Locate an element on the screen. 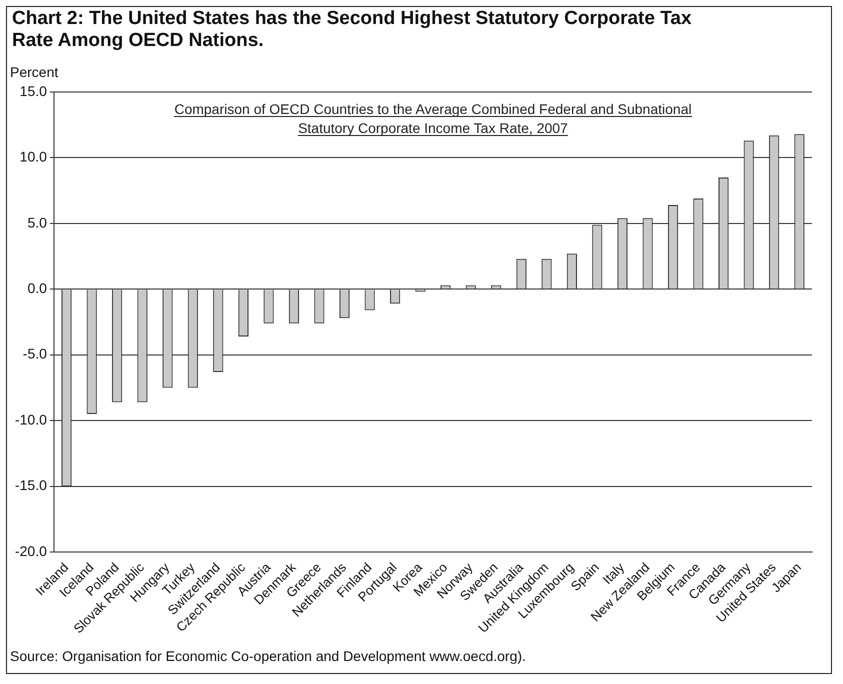 The width and height of the screenshot is (843, 684). y-tick-label: -10.0 is located at coordinates (31, 419).